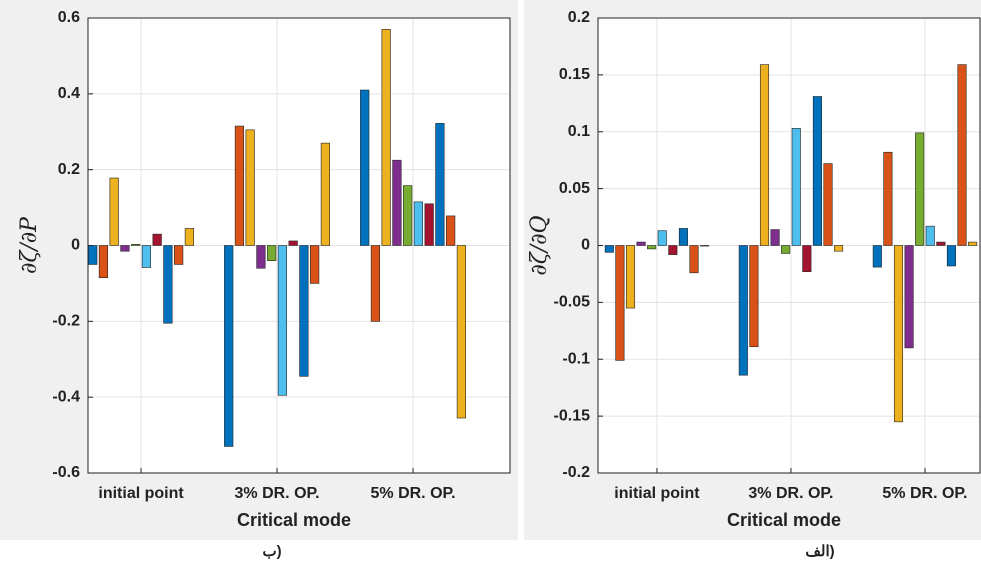 The image size is (981, 566). Describe the element at coordinates (66, 472) in the screenshot. I see `y-tick-label: -0.6` at that location.